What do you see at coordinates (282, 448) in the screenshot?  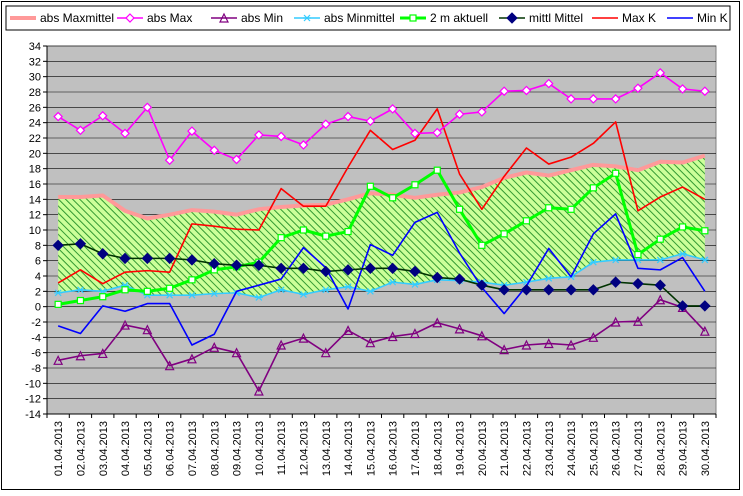 I see `x-tick-label: 11.04.2013` at bounding box center [282, 448].